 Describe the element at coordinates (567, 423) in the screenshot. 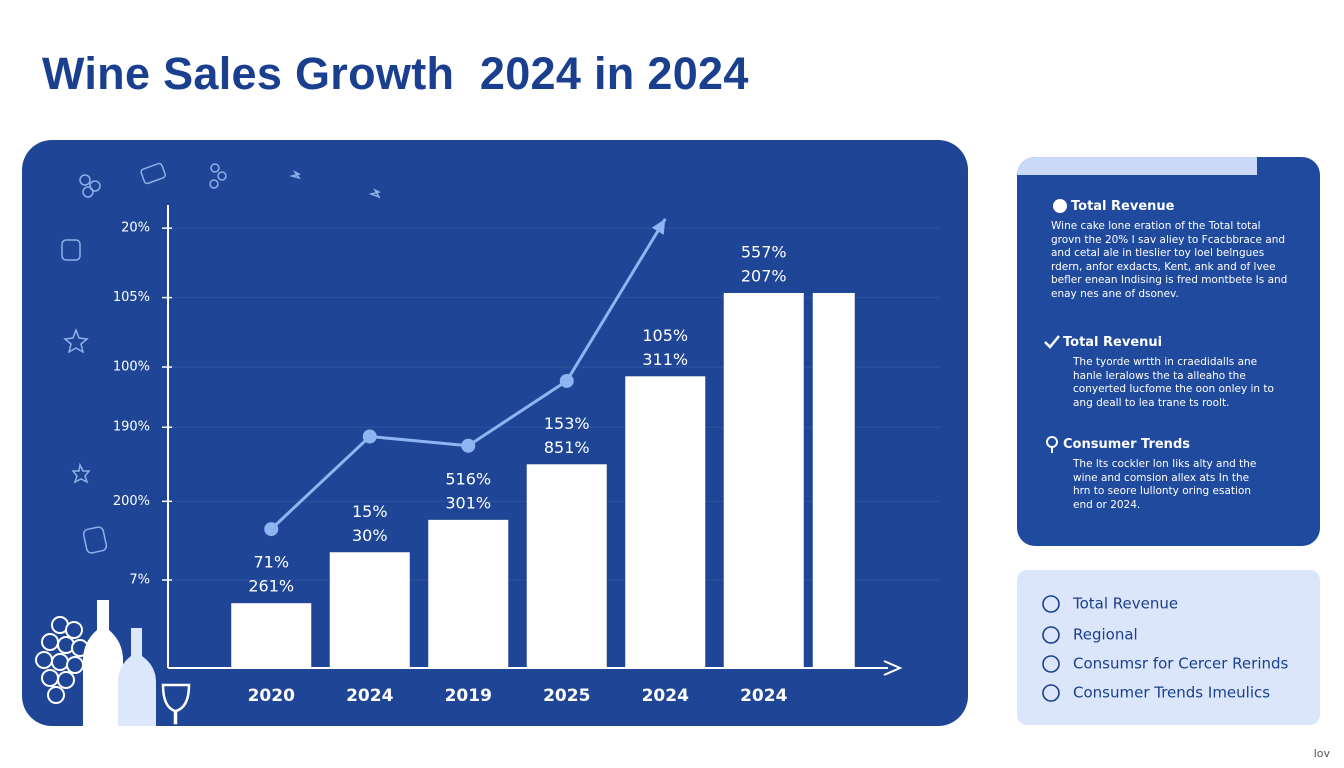

I see `bar-label: 153%` at that location.